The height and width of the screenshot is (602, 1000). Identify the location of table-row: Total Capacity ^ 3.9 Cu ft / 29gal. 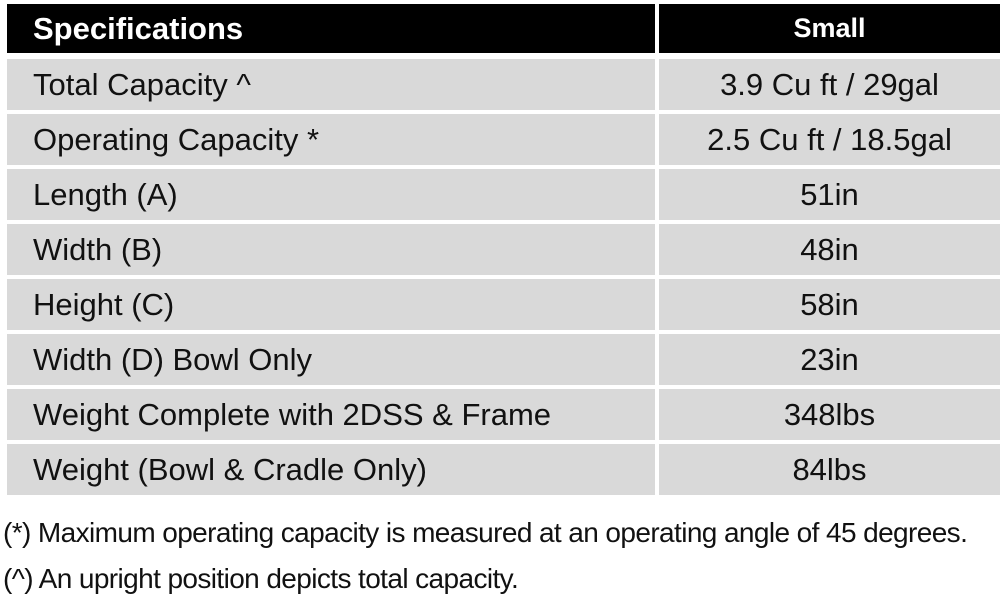
(503, 84).